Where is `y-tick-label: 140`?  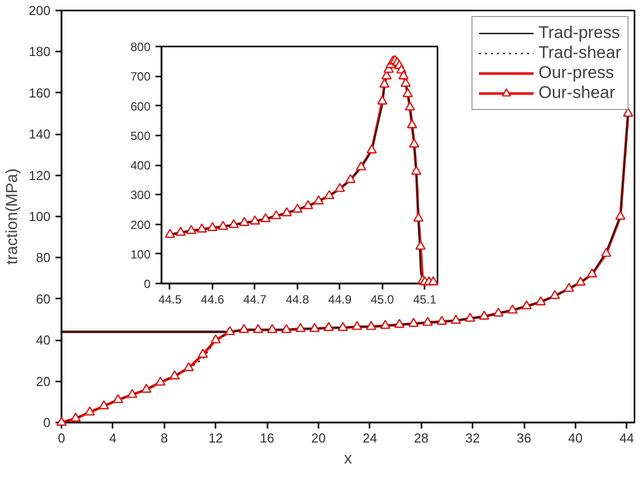
y-tick-label: 140 is located at coordinates (39, 134).